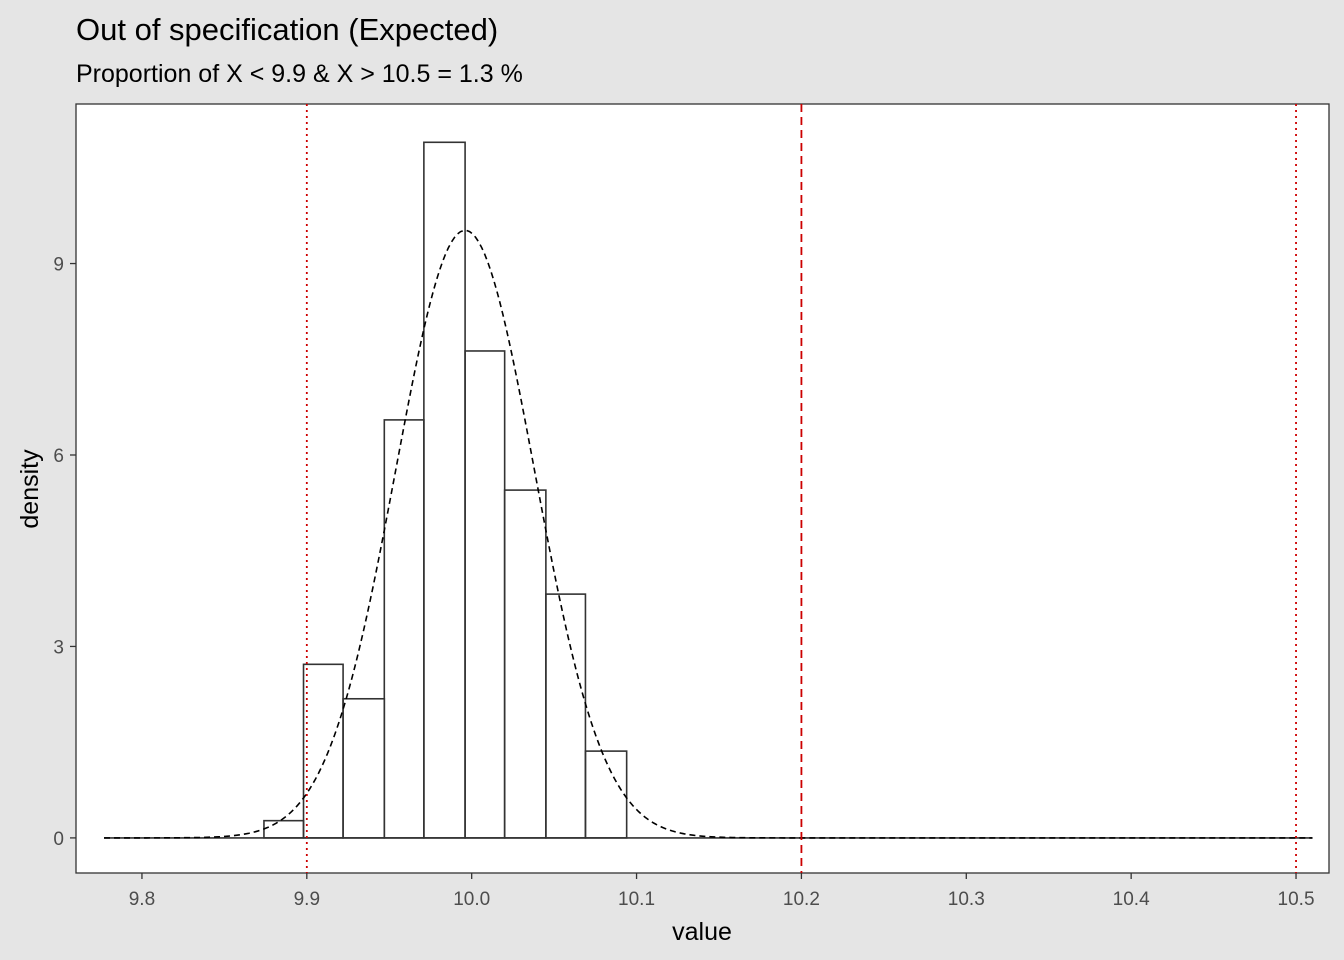  I want to click on y-tick-label: 3, so click(58, 647).